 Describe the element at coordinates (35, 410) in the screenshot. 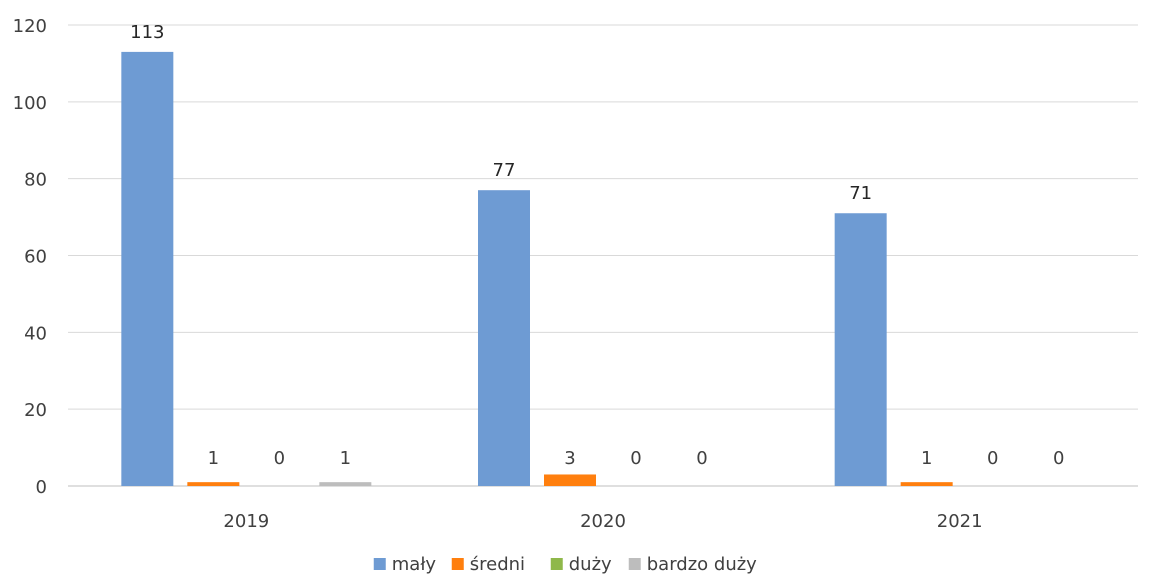

I see `y-tick-label: 20` at that location.